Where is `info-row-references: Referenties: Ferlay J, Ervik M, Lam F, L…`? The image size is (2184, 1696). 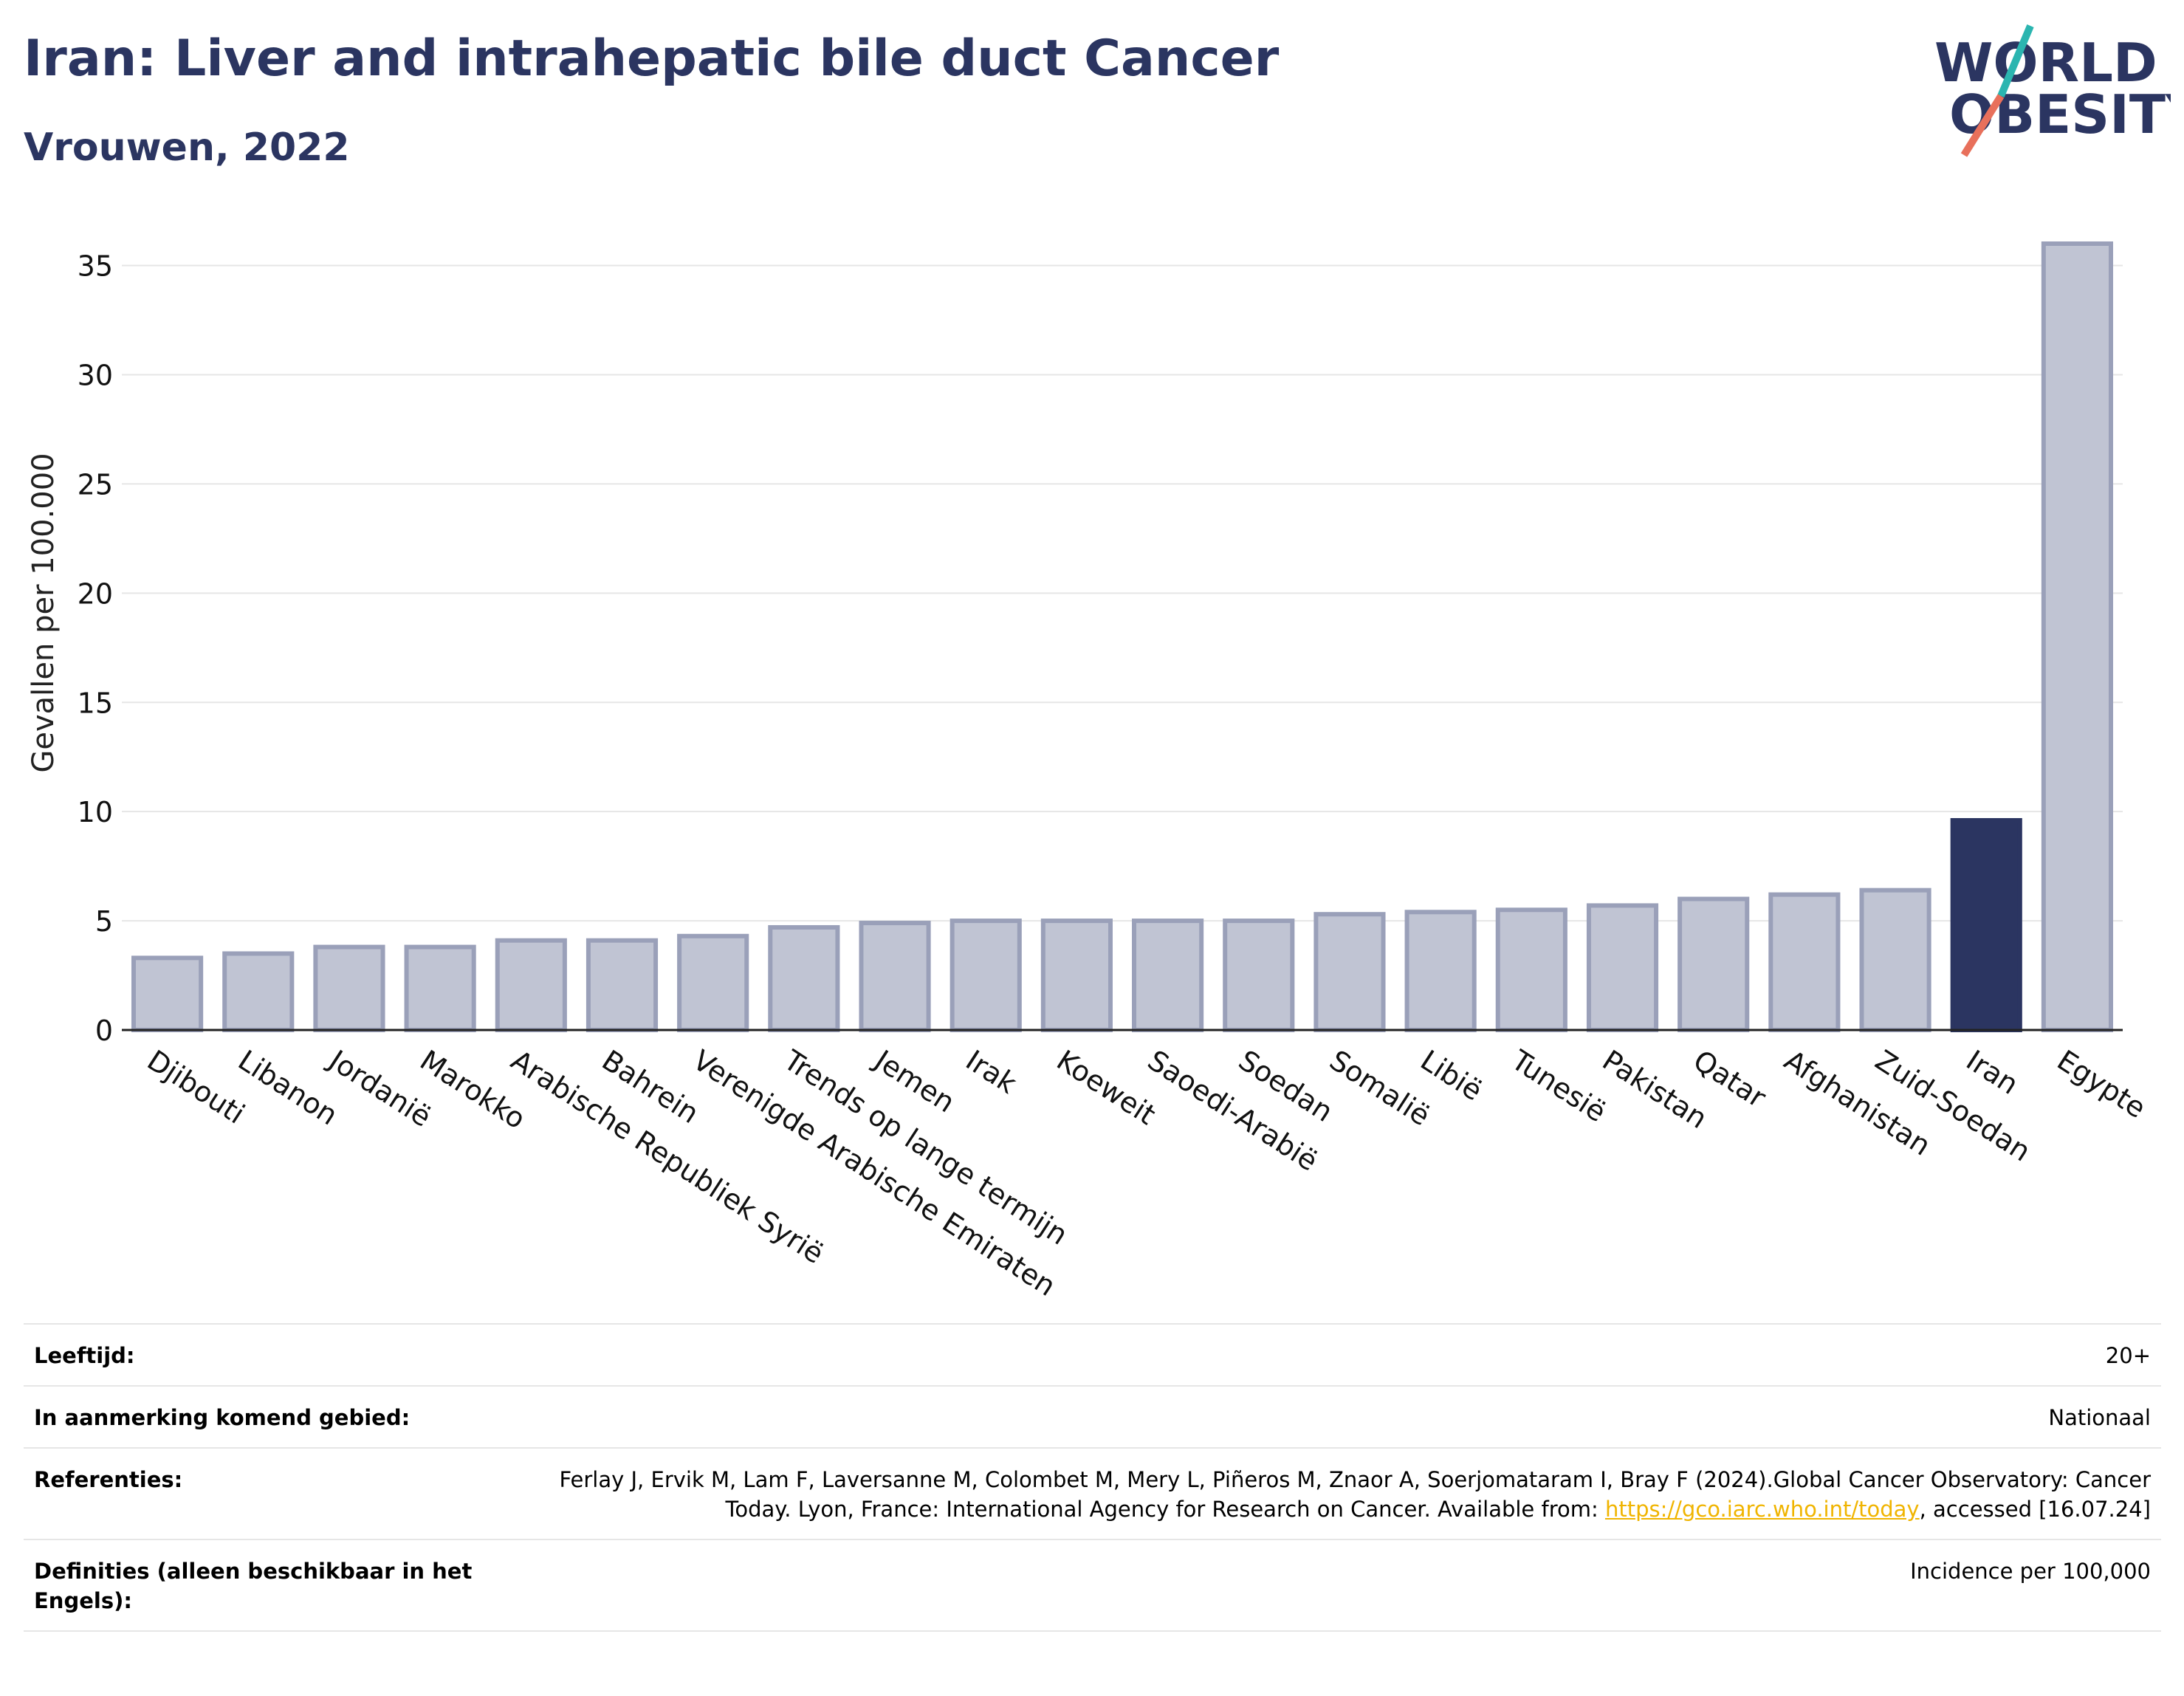
info-row-references: Referenties: Ferlay J, Ervik M, Lam F, L… is located at coordinates (1093, 1493).